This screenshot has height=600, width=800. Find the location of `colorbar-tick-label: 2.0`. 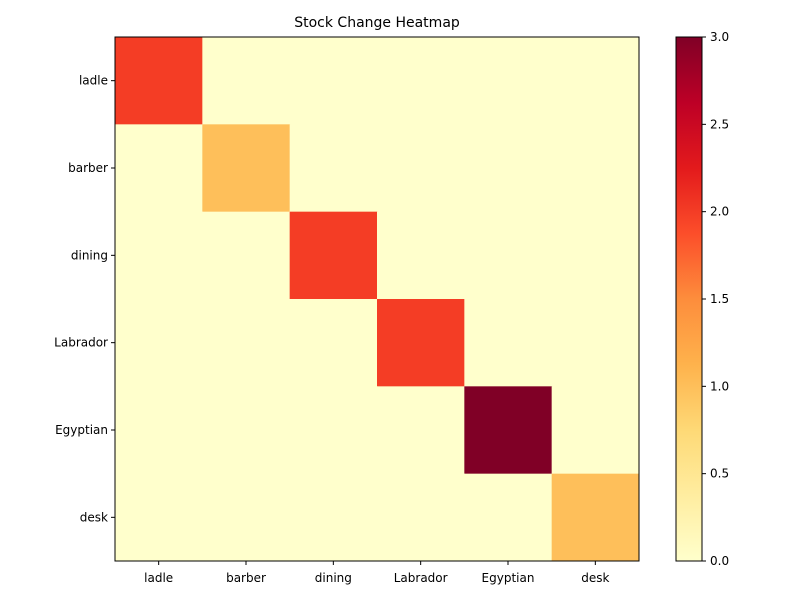

colorbar-tick-label: 2.0 is located at coordinates (719, 212).